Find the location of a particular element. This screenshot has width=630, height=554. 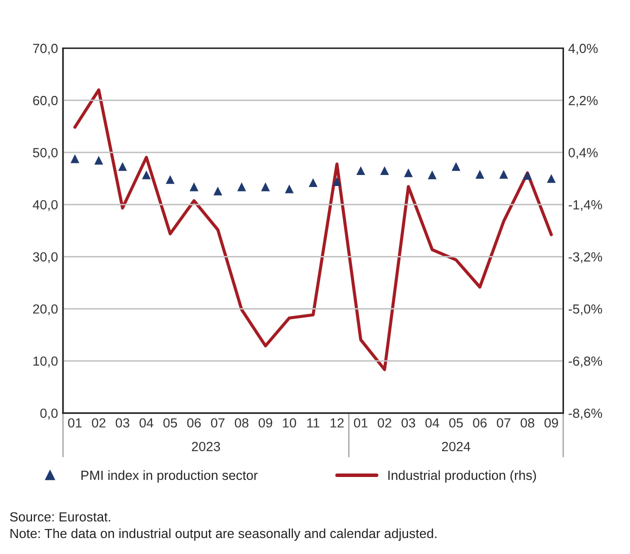

text: 2024 is located at coordinates (456, 447).